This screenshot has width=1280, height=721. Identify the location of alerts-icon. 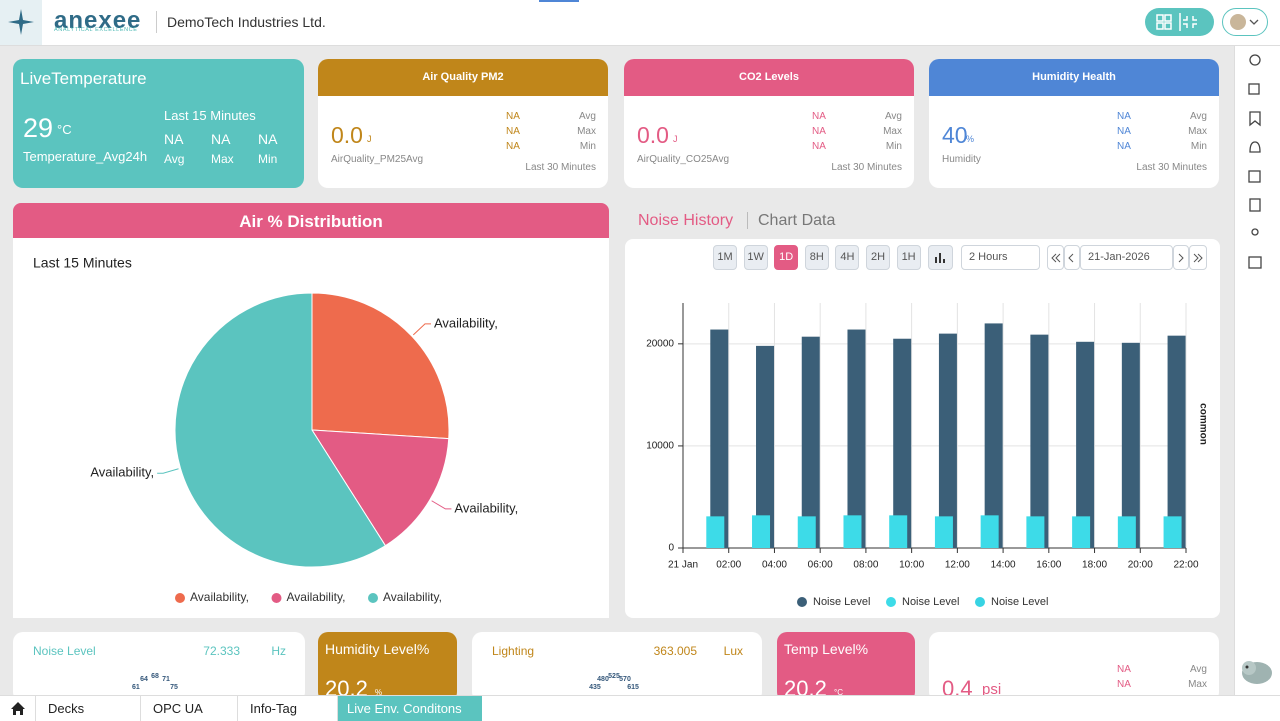
(1255, 147).